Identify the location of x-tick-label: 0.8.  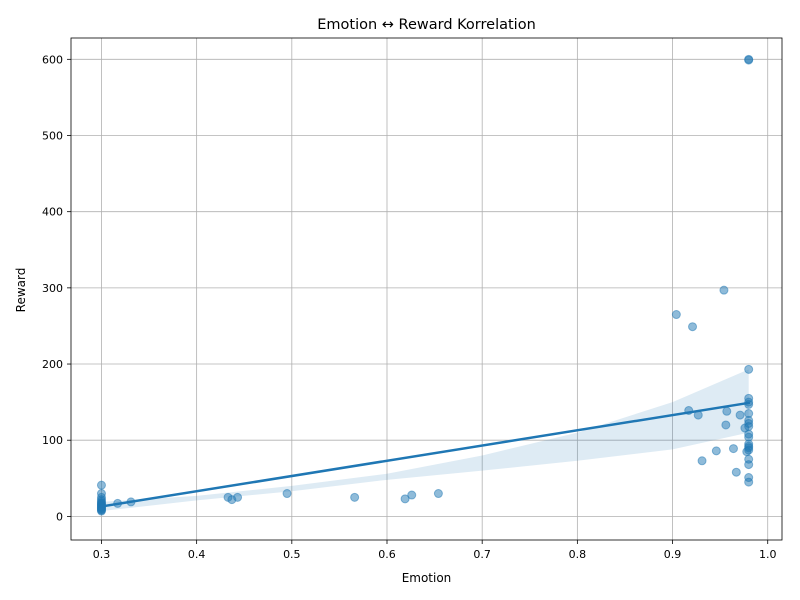
(578, 554).